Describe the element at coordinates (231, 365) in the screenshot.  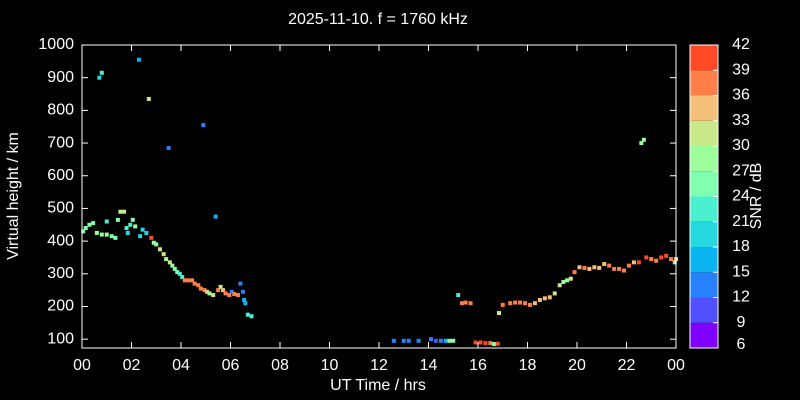
I see `x-tick-label: 06` at that location.